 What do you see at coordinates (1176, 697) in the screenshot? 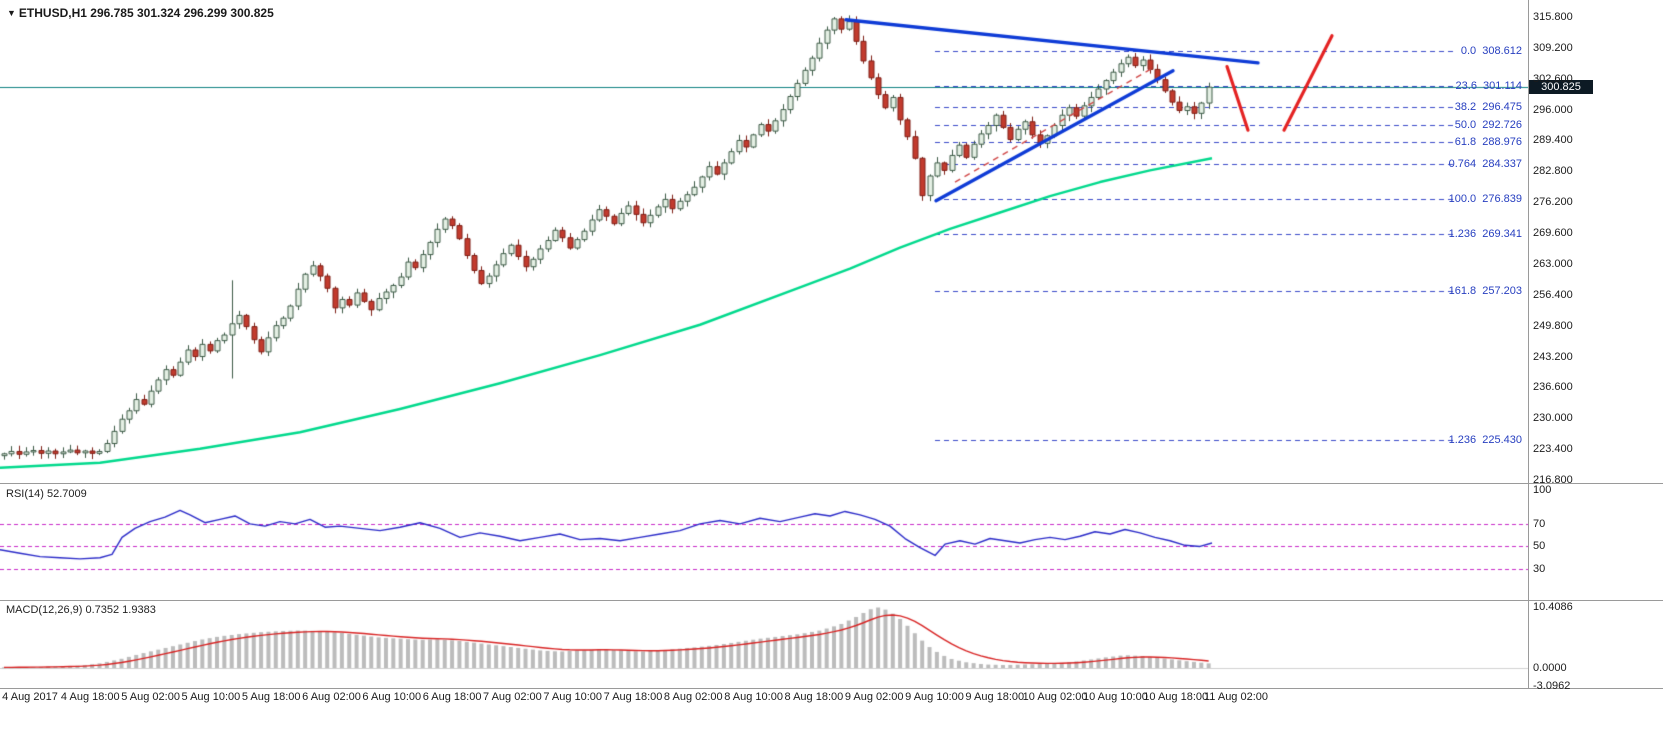
I see `time-axis-label: 10 Aug 18:00` at bounding box center [1176, 697].